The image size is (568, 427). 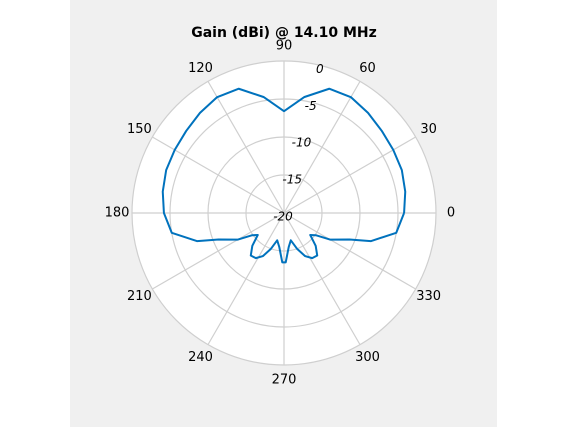 What do you see at coordinates (320, 69) in the screenshot?
I see `r-tick-label: 0` at bounding box center [320, 69].